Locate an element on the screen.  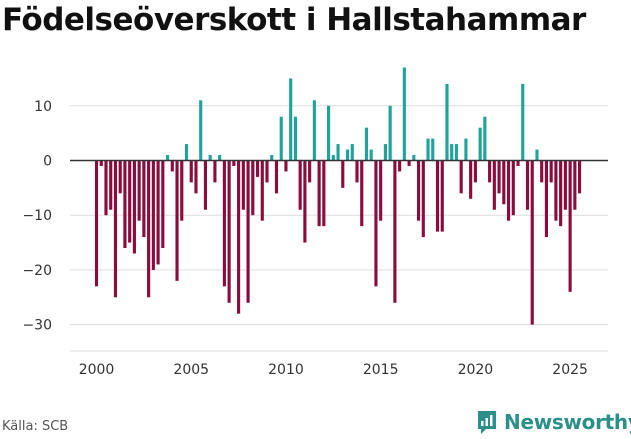
y-tick-label: −10 is located at coordinates (37, 216).